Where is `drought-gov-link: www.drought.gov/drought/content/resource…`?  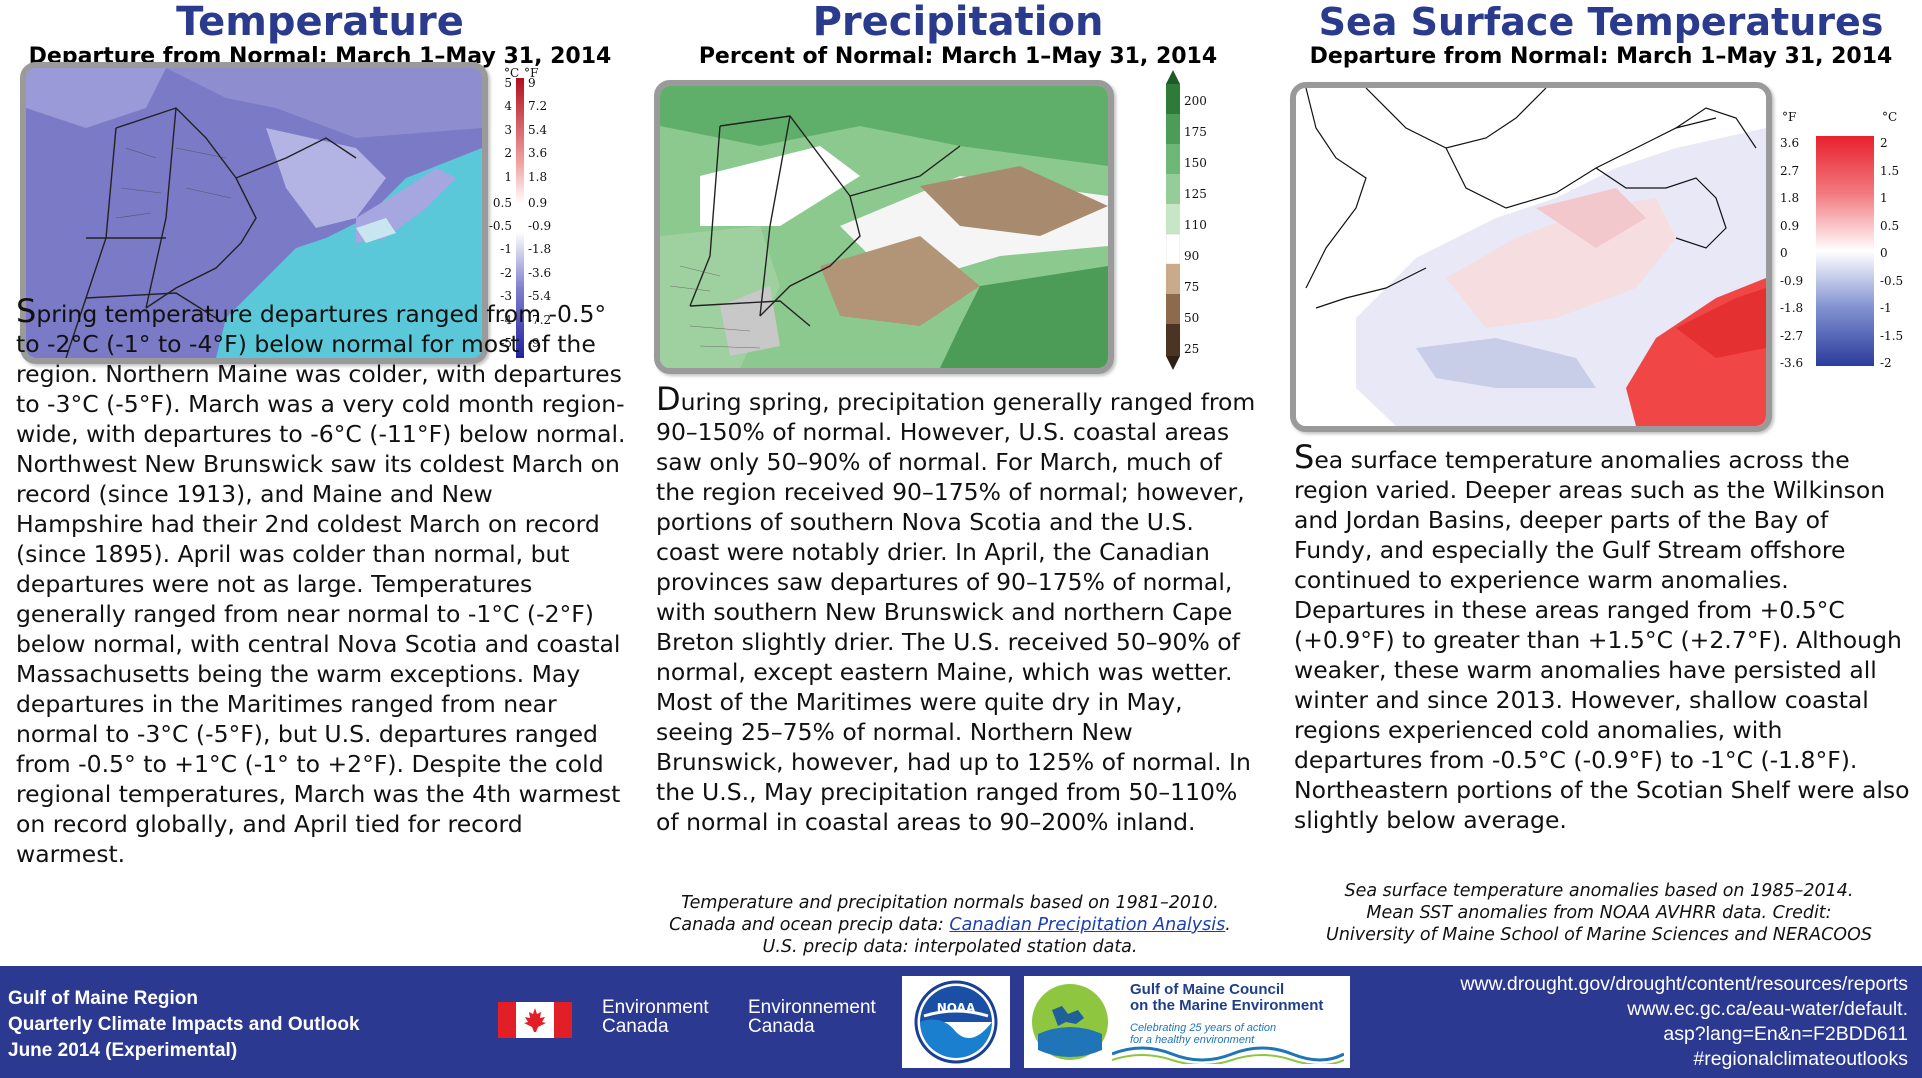
drought-gov-link: www.drought.gov/drought/content/resource… is located at coordinates (1684, 984).